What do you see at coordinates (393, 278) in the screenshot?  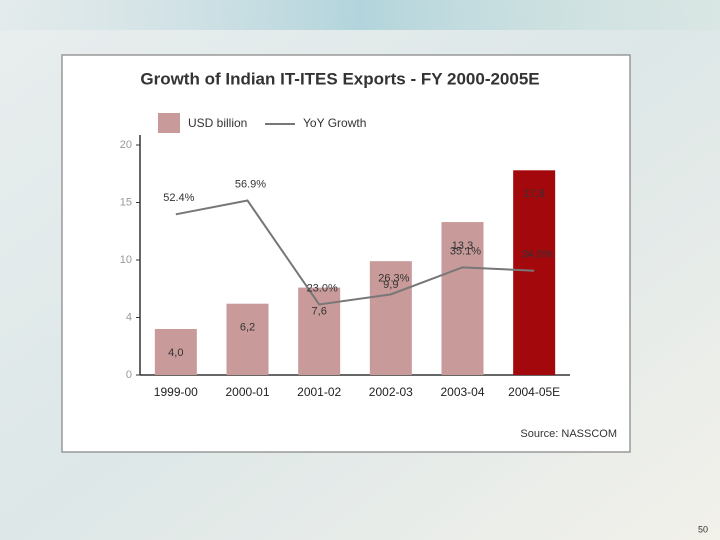 I see `line-value-label: 26.3%` at bounding box center [393, 278].